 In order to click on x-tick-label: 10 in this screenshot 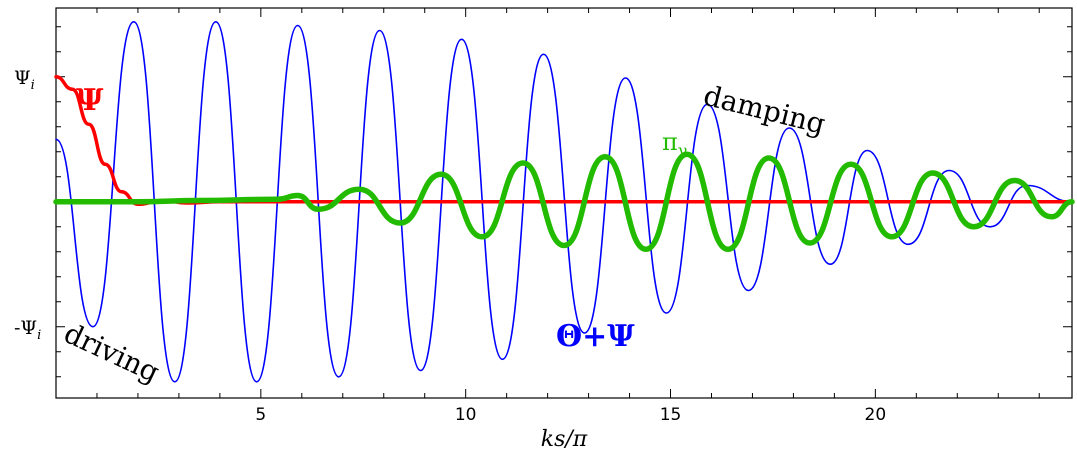, I will do `click(466, 415)`.